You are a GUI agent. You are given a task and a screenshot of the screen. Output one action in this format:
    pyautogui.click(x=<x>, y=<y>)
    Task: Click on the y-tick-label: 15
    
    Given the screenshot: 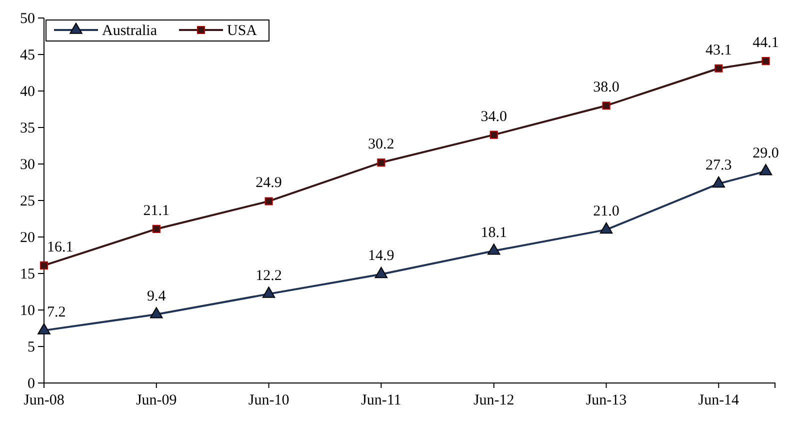 What is the action you would take?
    pyautogui.click(x=27, y=274)
    